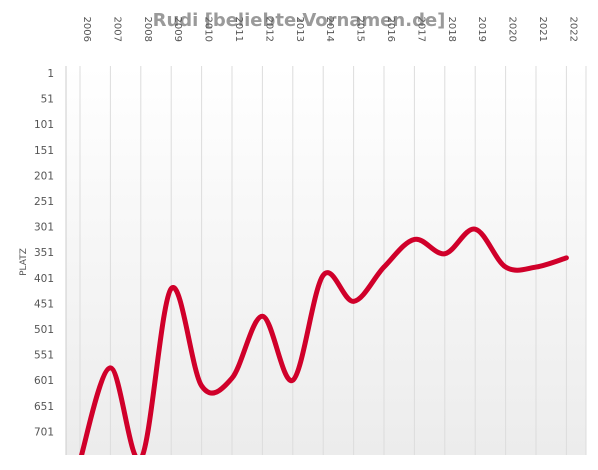  I want to click on chart-title: Rudi [beliebte-Vornamen.de], so click(299, 20).